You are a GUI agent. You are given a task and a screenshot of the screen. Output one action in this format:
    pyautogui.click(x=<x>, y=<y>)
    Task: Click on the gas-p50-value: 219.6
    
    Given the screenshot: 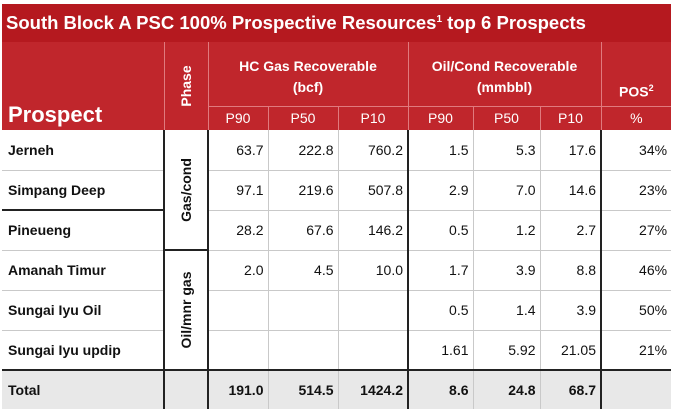 What is the action you would take?
    pyautogui.click(x=302, y=190)
    